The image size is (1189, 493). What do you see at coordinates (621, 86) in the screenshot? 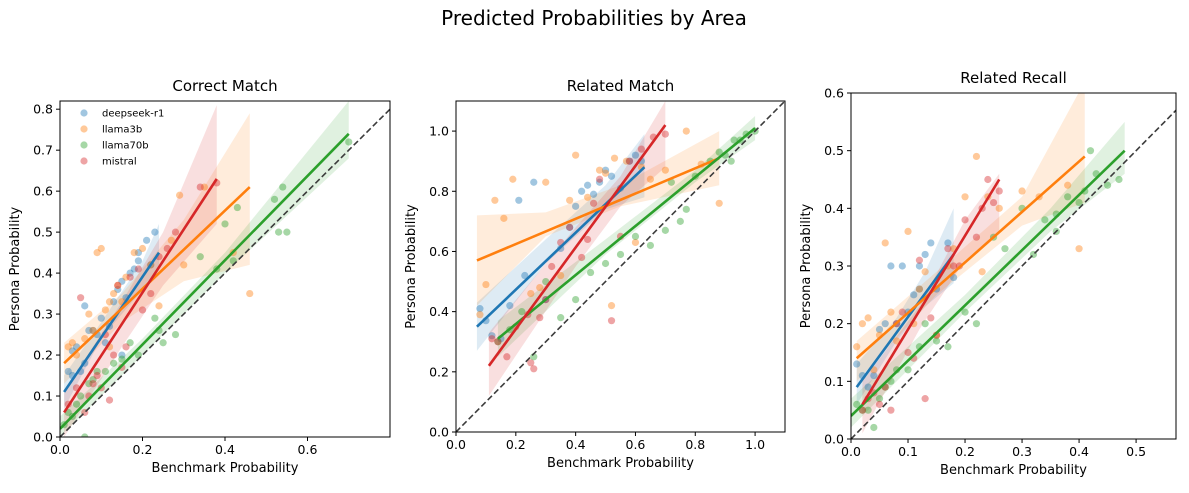
I see `panel-title: Related Match` at bounding box center [621, 86].